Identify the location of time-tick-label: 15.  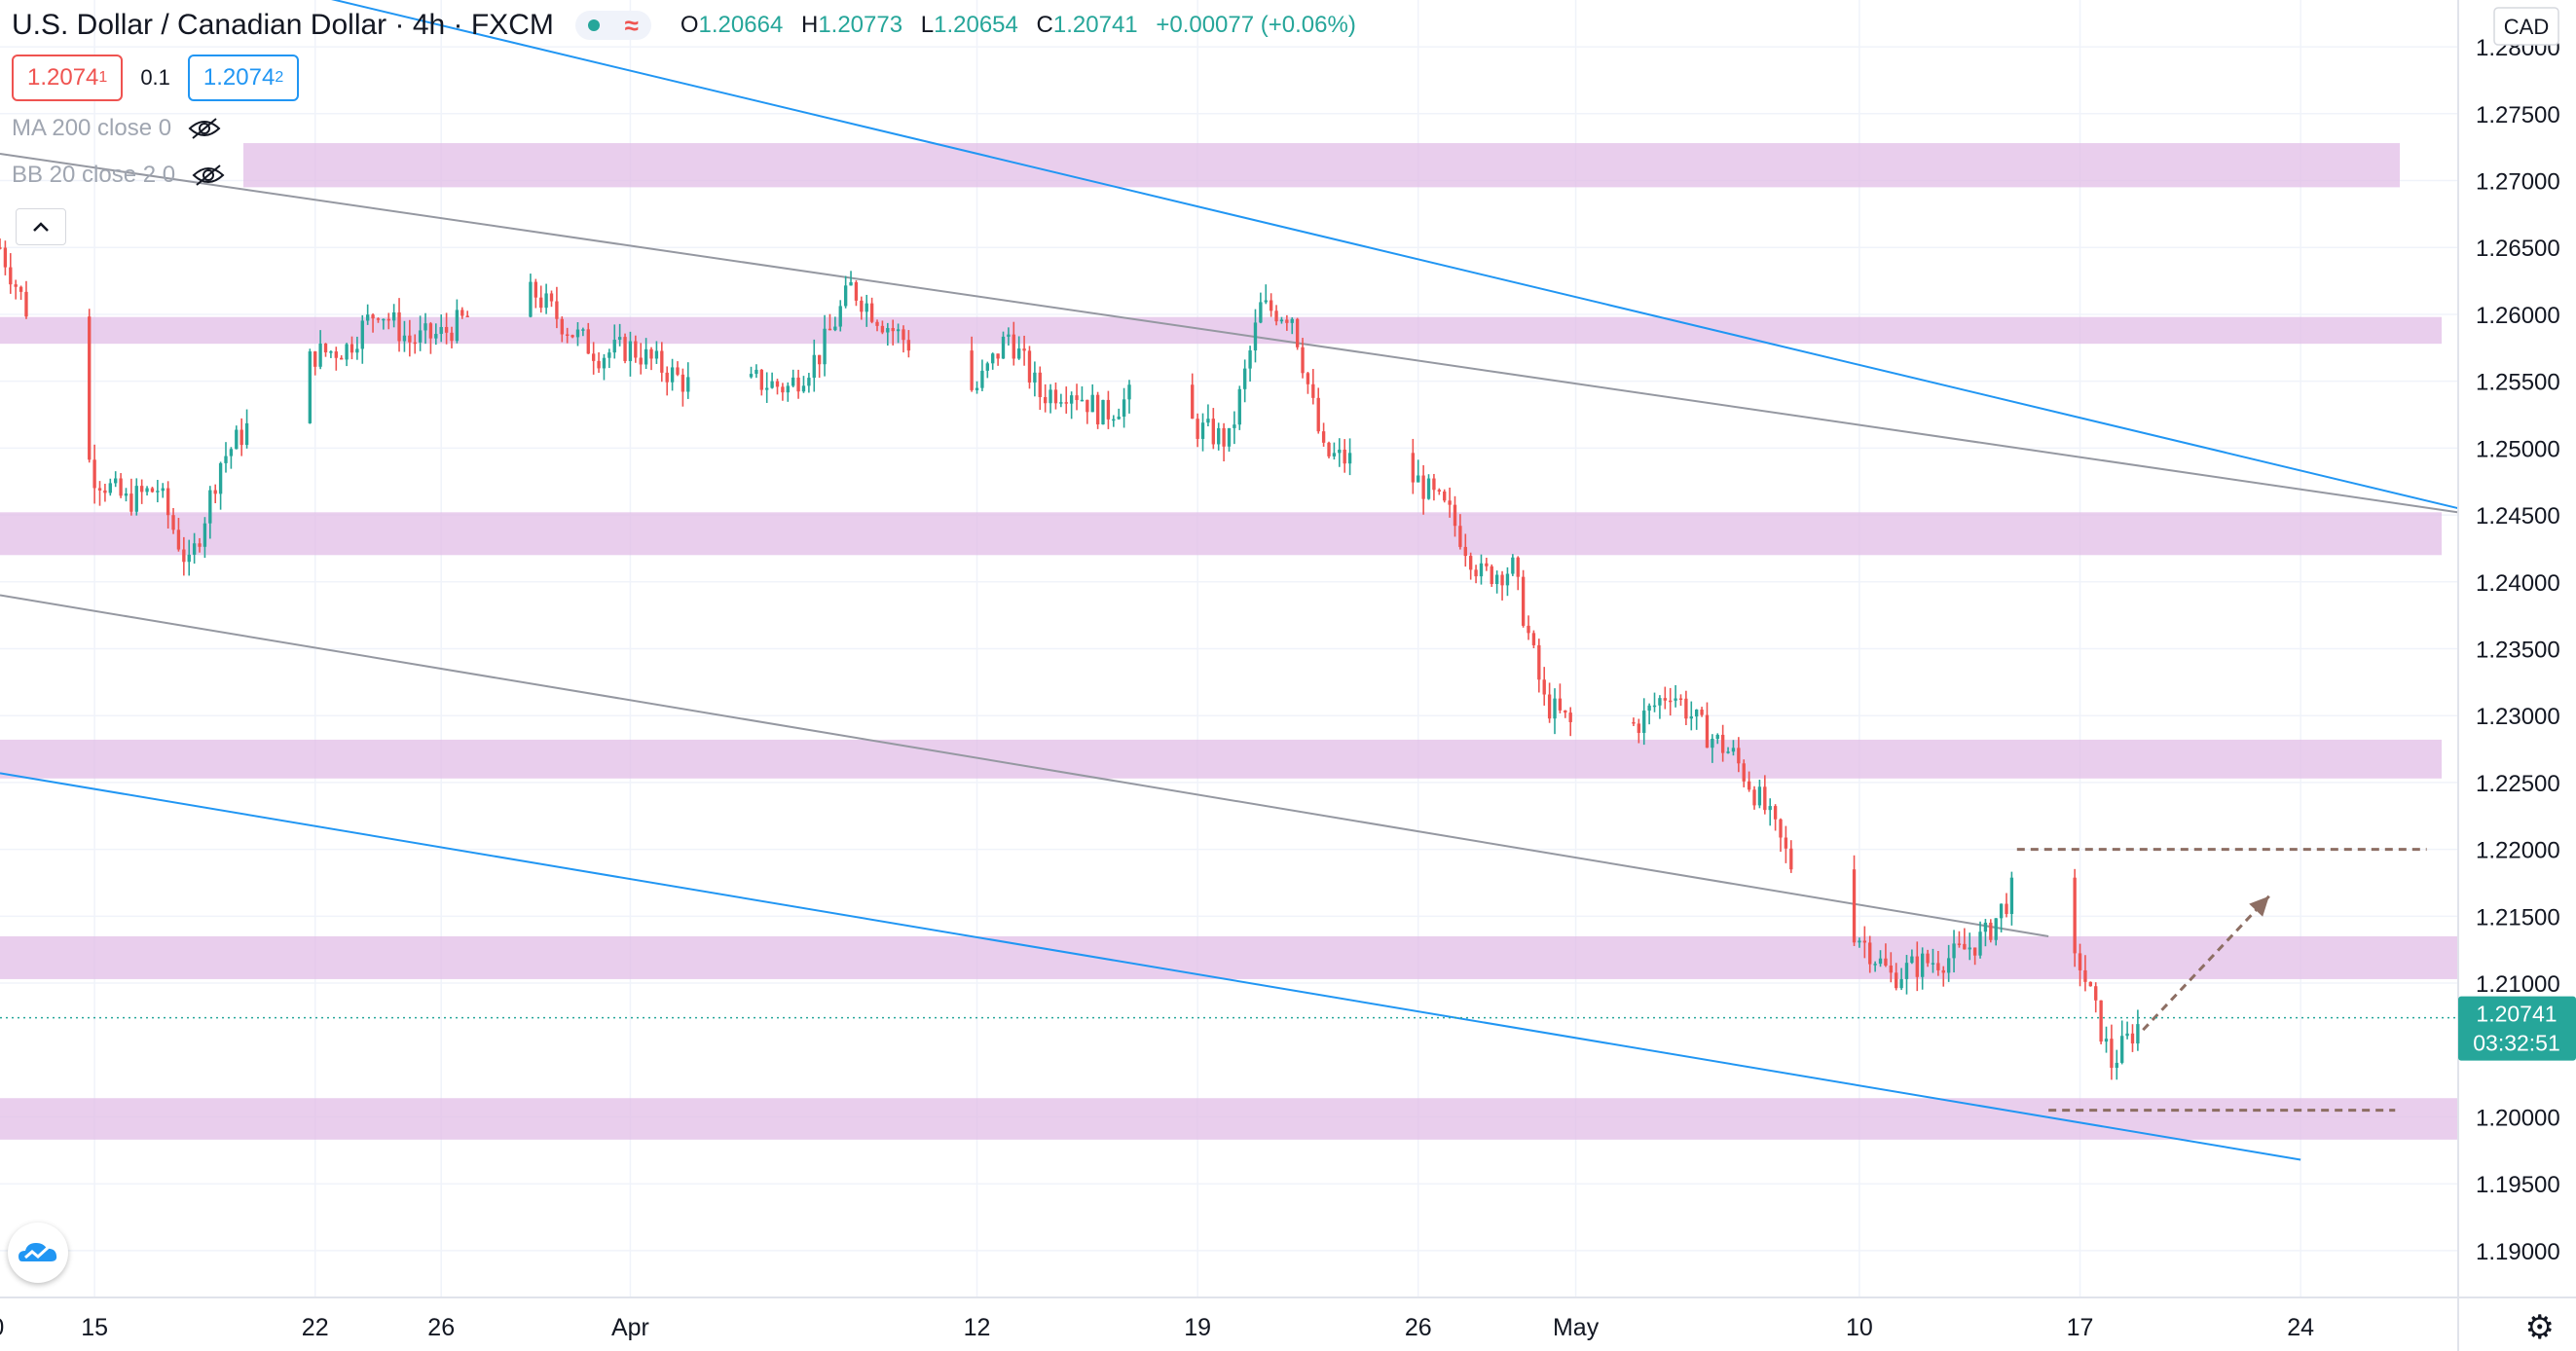
(94, 1328).